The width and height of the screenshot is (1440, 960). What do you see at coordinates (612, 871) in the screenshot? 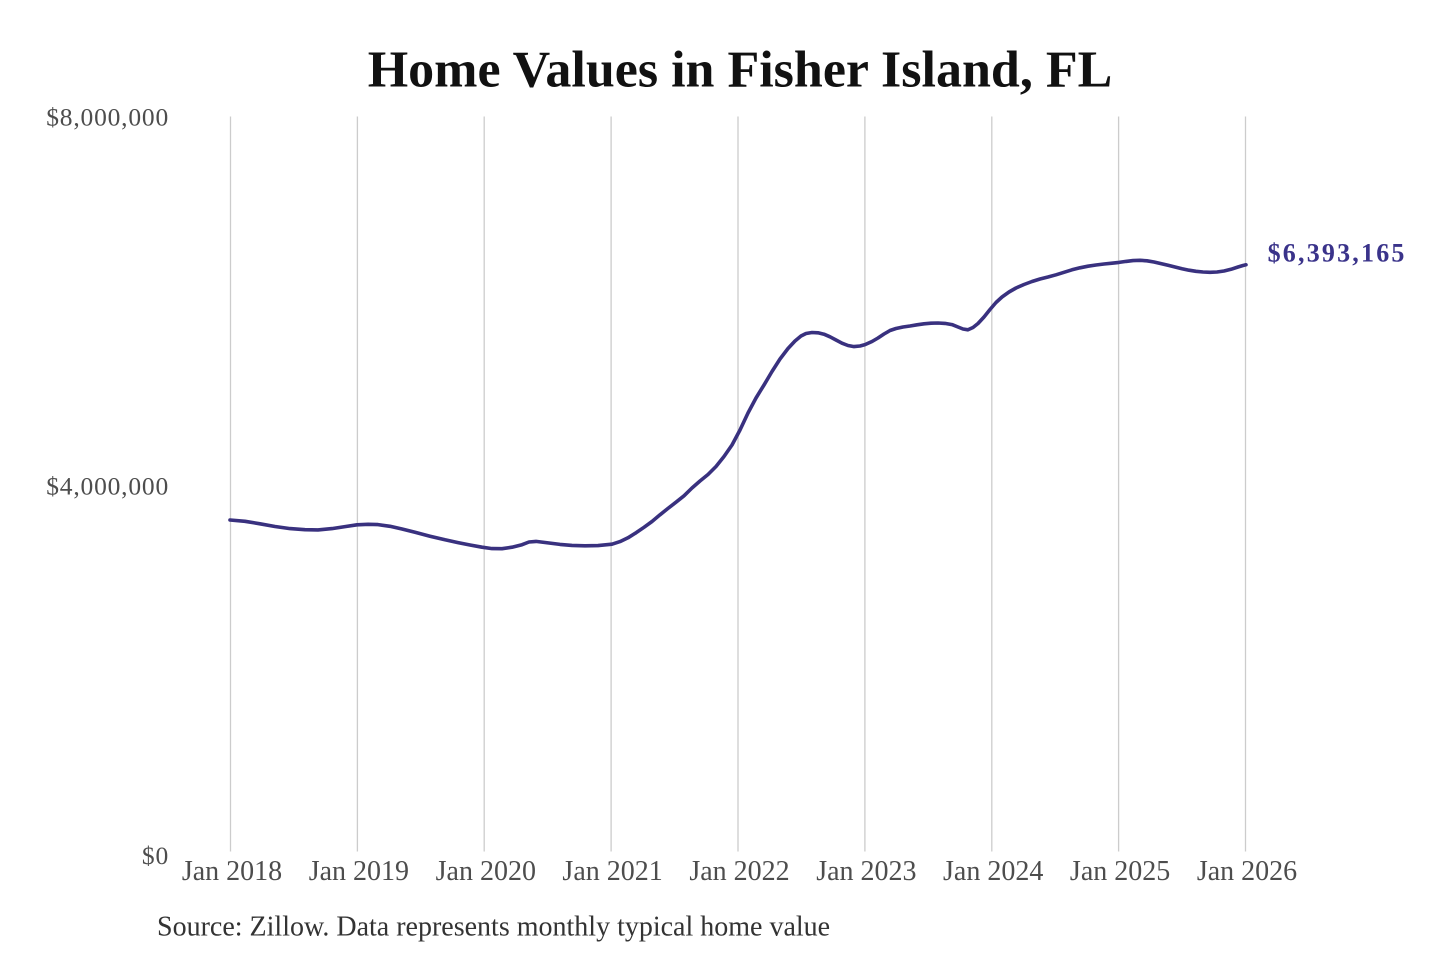
I see `svg-text: Jan 2021` at bounding box center [612, 871].